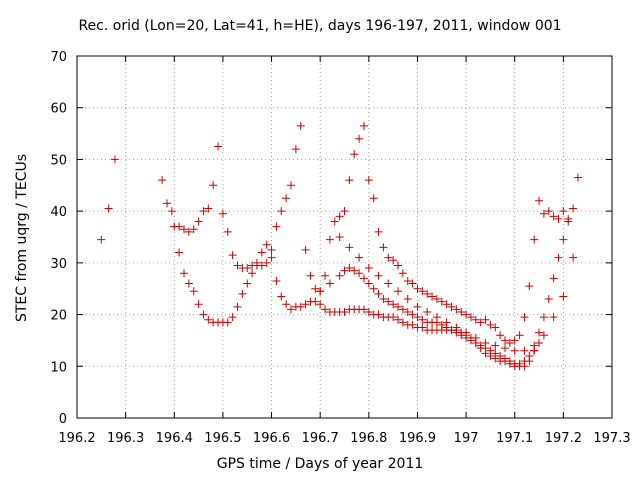 This screenshot has height=480, width=640. Describe the element at coordinates (125, 438) in the screenshot. I see `x-tick-label: 196.3` at that location.